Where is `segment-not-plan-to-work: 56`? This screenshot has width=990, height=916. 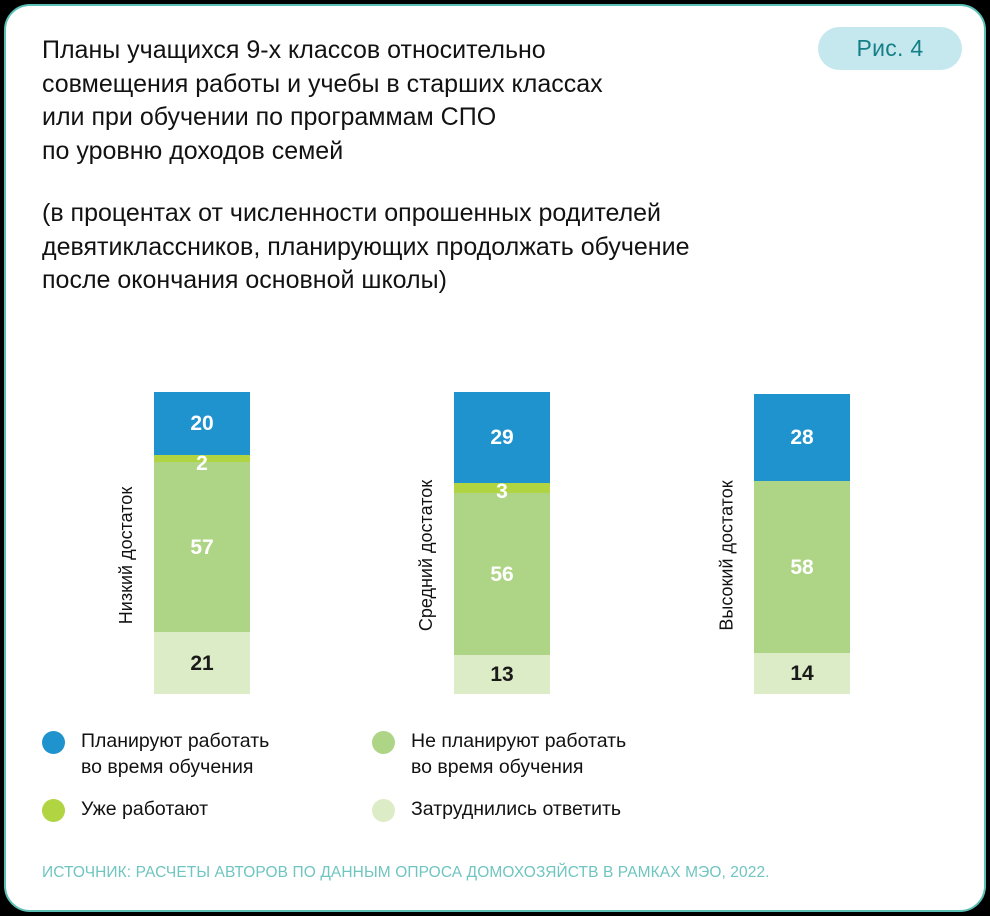 segment-not-plan-to-work: 56 is located at coordinates (502, 574).